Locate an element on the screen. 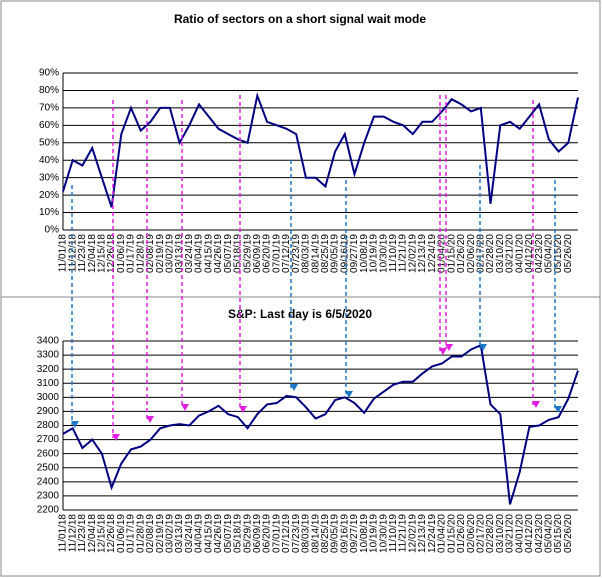  x-tick-label: 08/03/19 is located at coordinates (306, 533).